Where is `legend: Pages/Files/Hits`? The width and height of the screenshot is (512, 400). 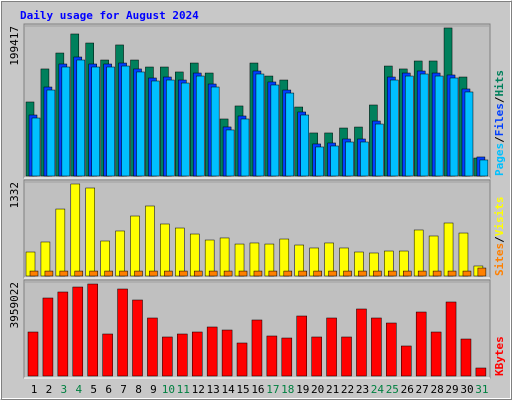
legend: Pages/Files/Hits is located at coordinates (499, 123).